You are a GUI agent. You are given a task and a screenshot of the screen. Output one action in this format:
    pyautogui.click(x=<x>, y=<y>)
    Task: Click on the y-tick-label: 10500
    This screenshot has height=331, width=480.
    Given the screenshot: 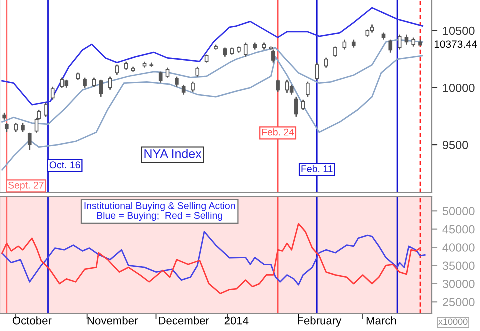 What is the action you would take?
    pyautogui.click(x=459, y=31)
    